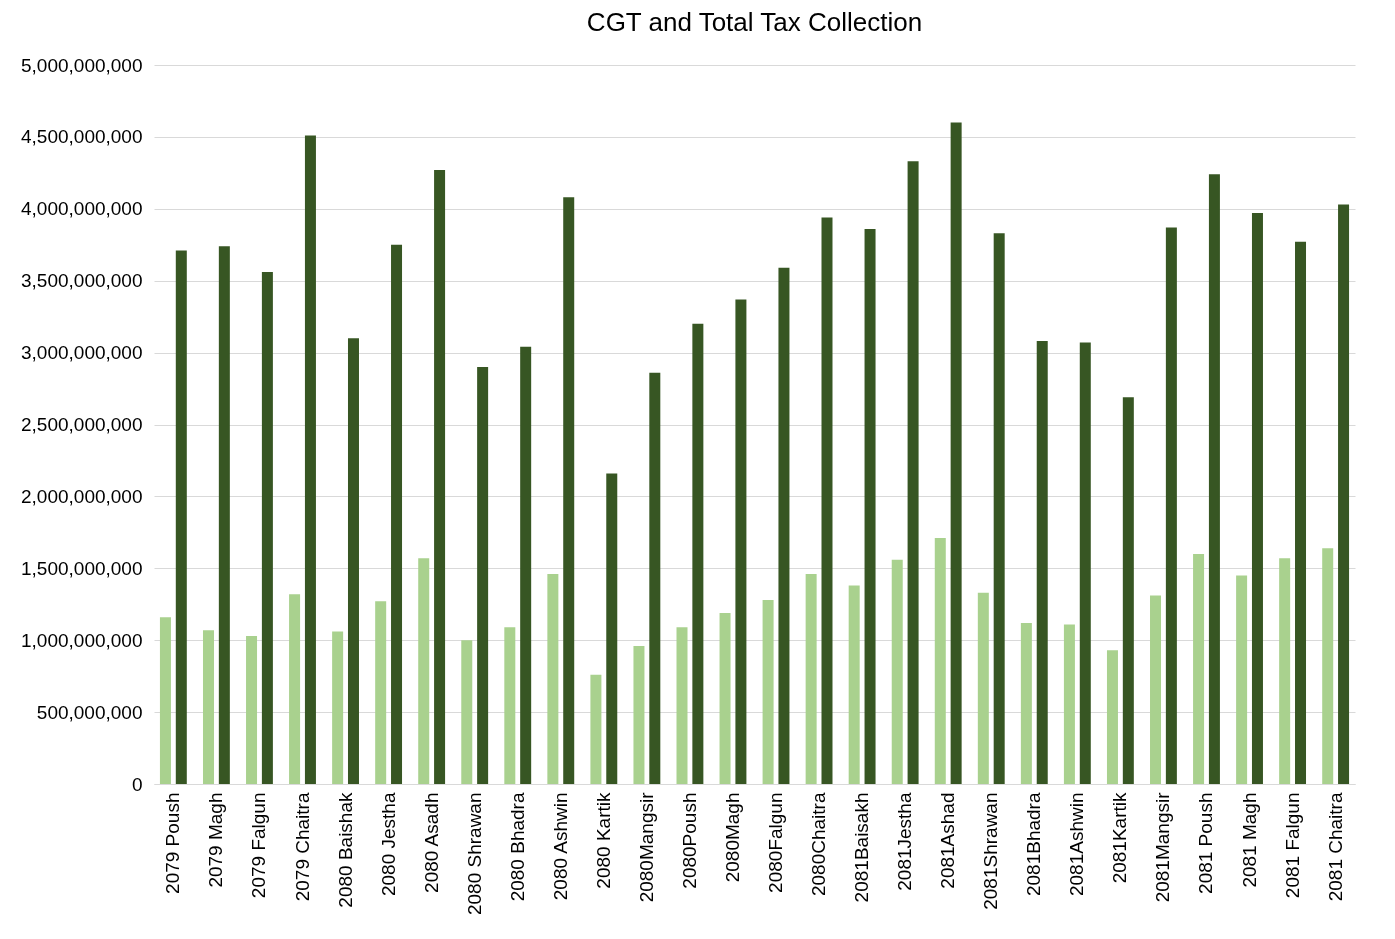  What do you see at coordinates (560, 846) in the screenshot?
I see `x-tick-label: 2080 Ashwin` at bounding box center [560, 846].